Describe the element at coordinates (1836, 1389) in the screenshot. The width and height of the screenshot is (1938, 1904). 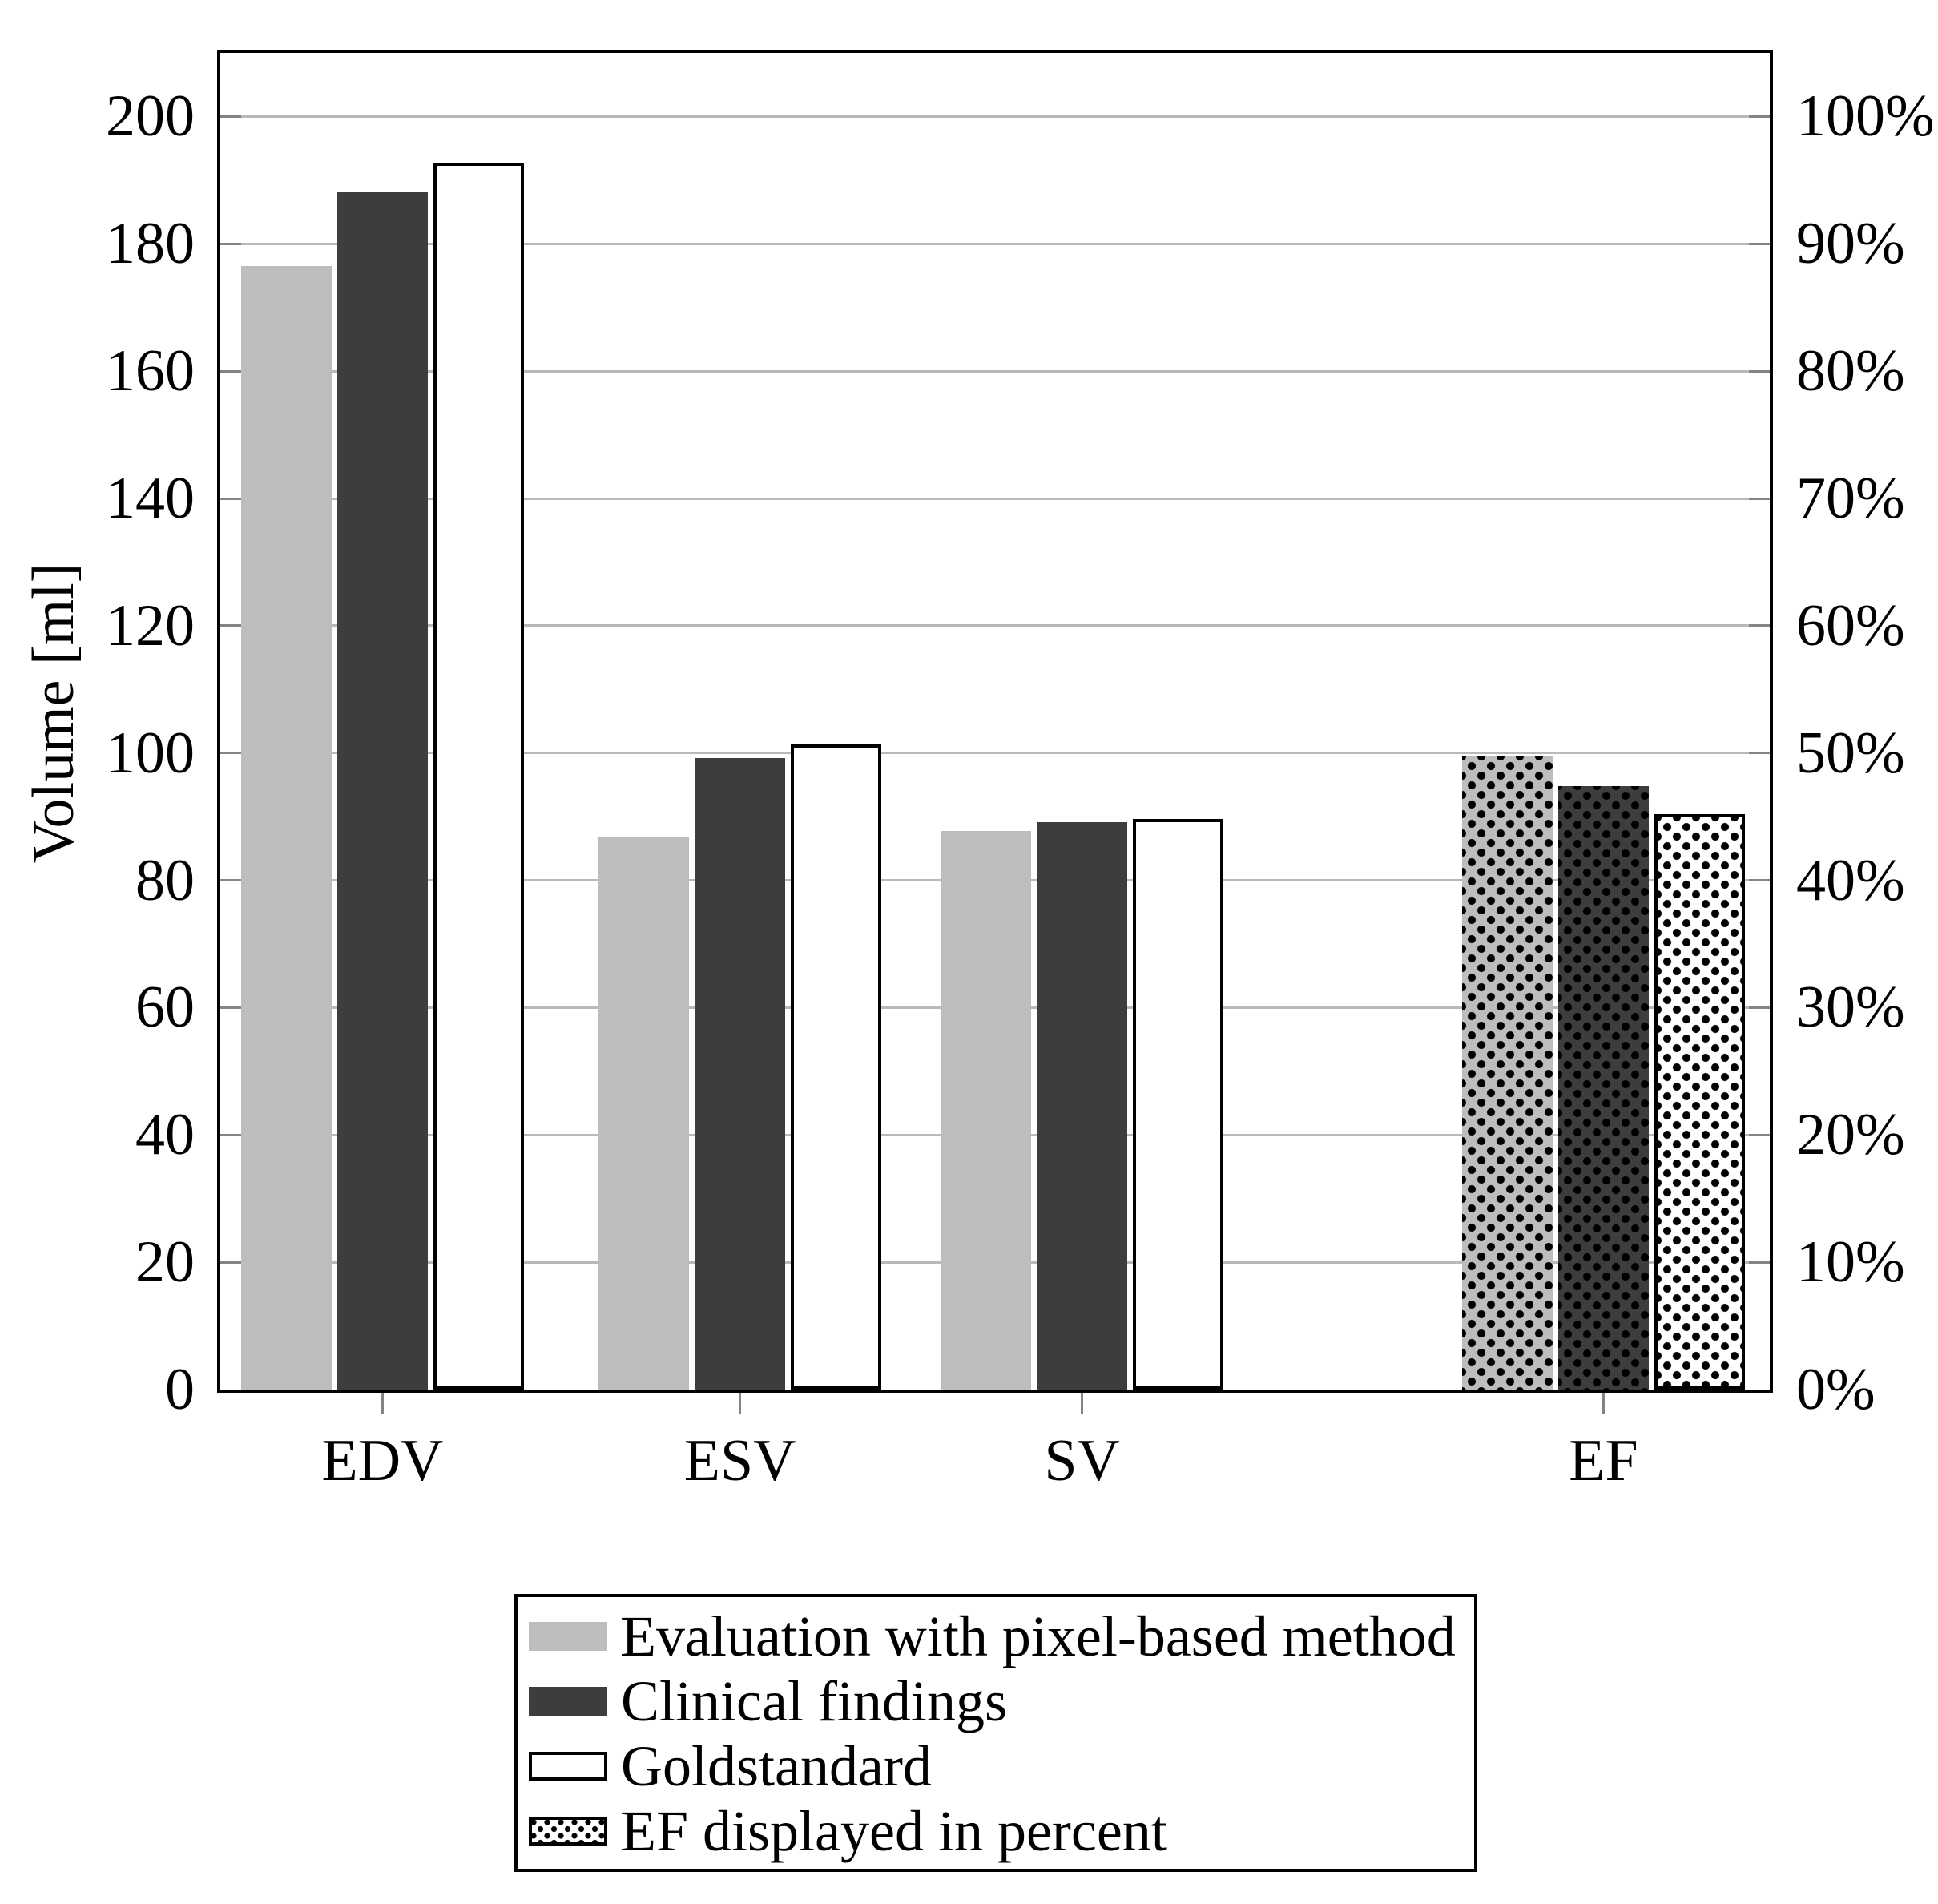
I see `y-right-tick-label: 0%` at that location.